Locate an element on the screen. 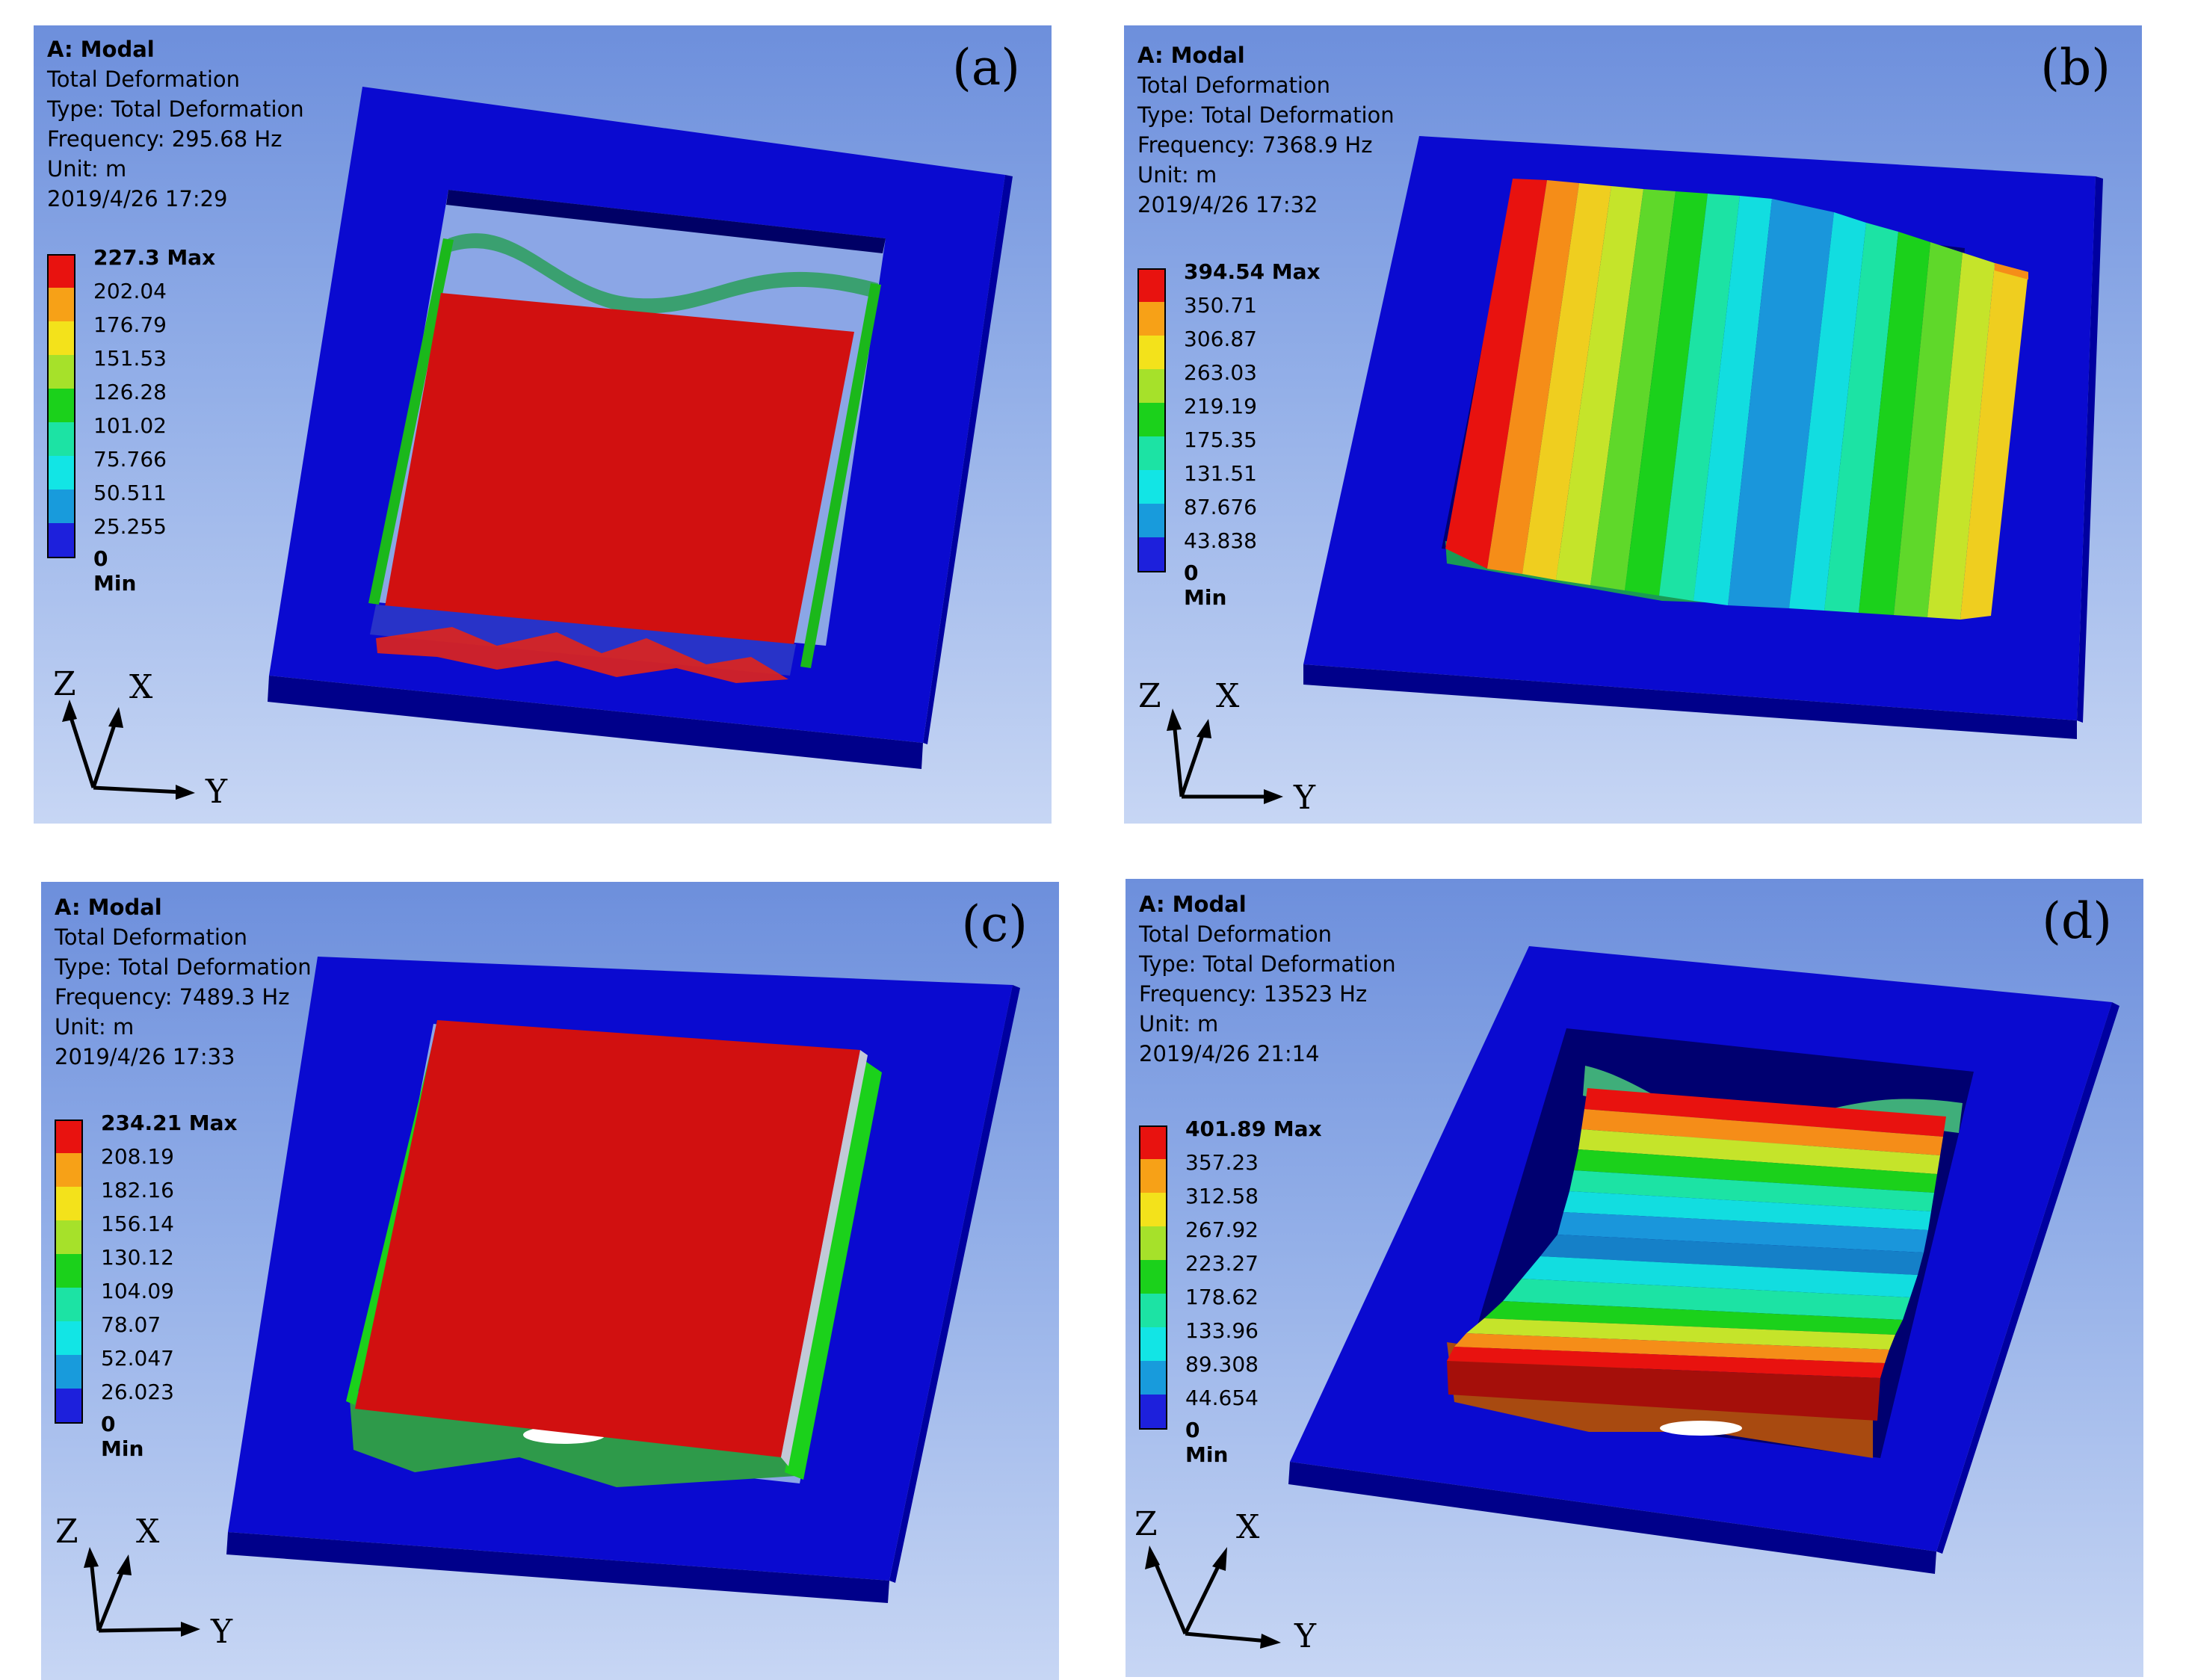  legend-value-label: 176.79 is located at coordinates (130, 324).